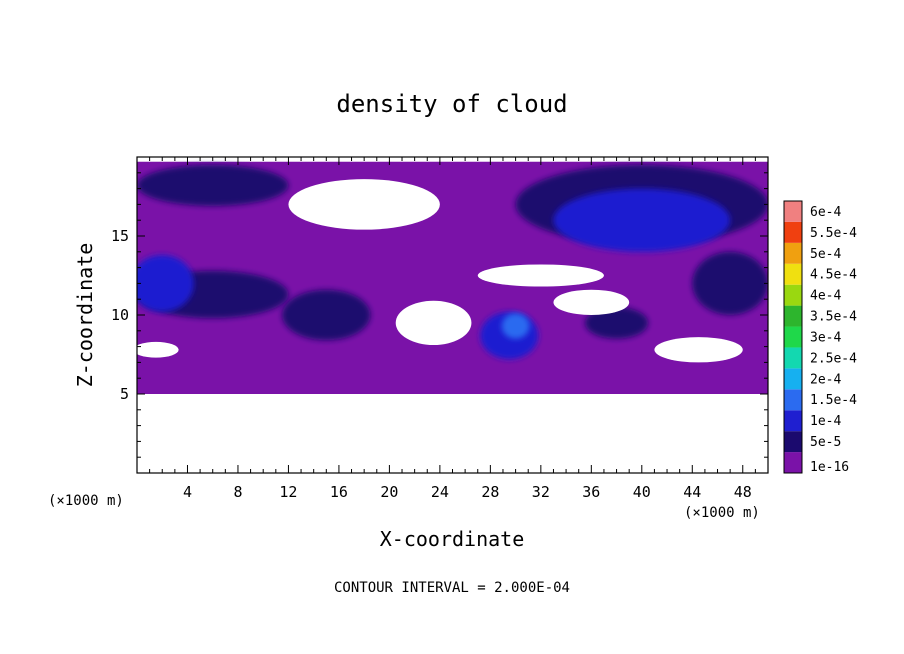 This screenshot has height=654, width=904. I want to click on x-tick-label: 4, so click(187, 492).